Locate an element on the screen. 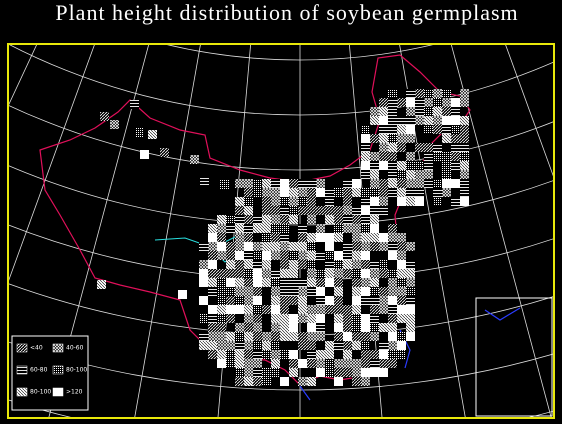 The height and width of the screenshot is (424, 562). legend-label: >120 is located at coordinates (74, 392).